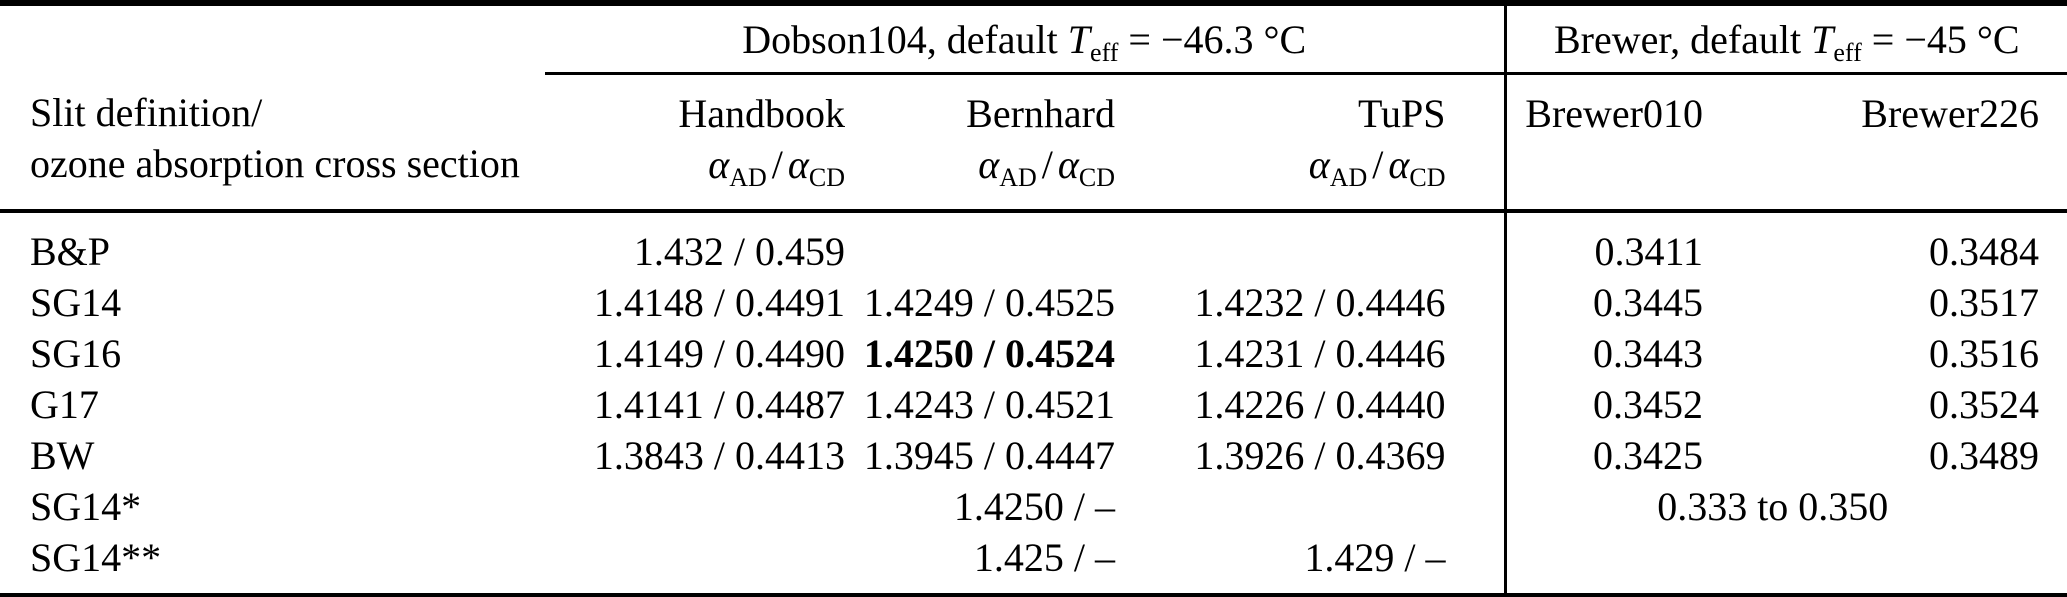 The image size is (2067, 597). What do you see at coordinates (719, 404) in the screenshot?
I see `cell-handbook: 1.4141 / 0.4487` at bounding box center [719, 404].